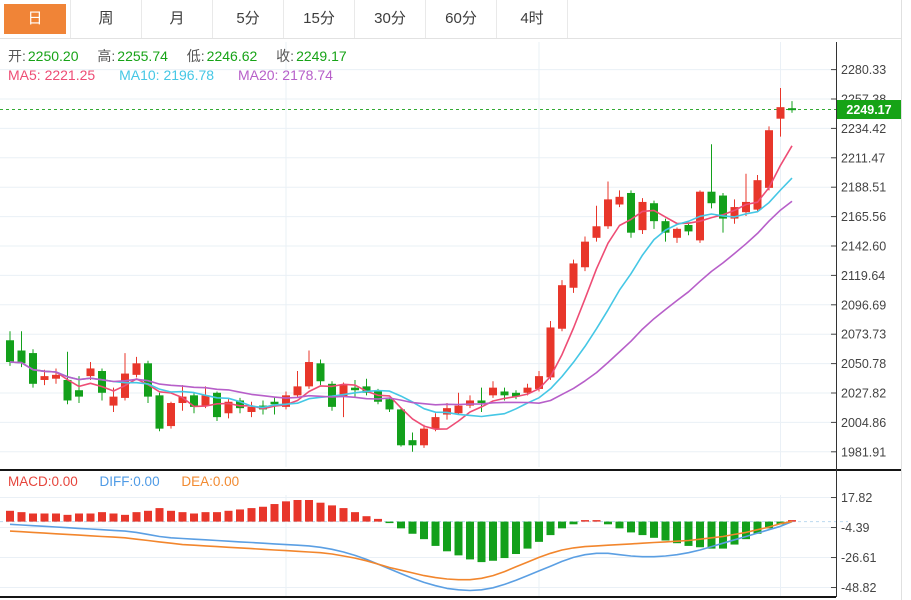 This screenshot has height=600, width=911. Describe the element at coordinates (863, 129) in the screenshot. I see `svg-text: 2234.42` at that location.